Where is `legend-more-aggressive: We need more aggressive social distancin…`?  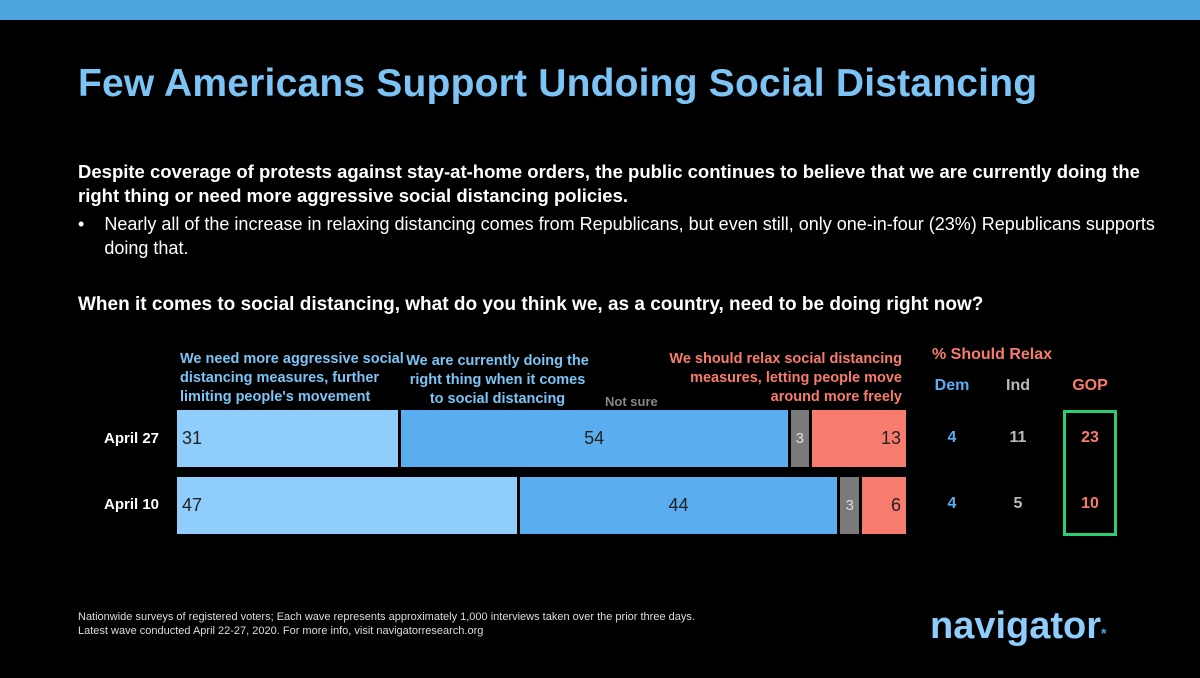
legend-more-aggressive: We need more aggressive social distancin… is located at coordinates (292, 378).